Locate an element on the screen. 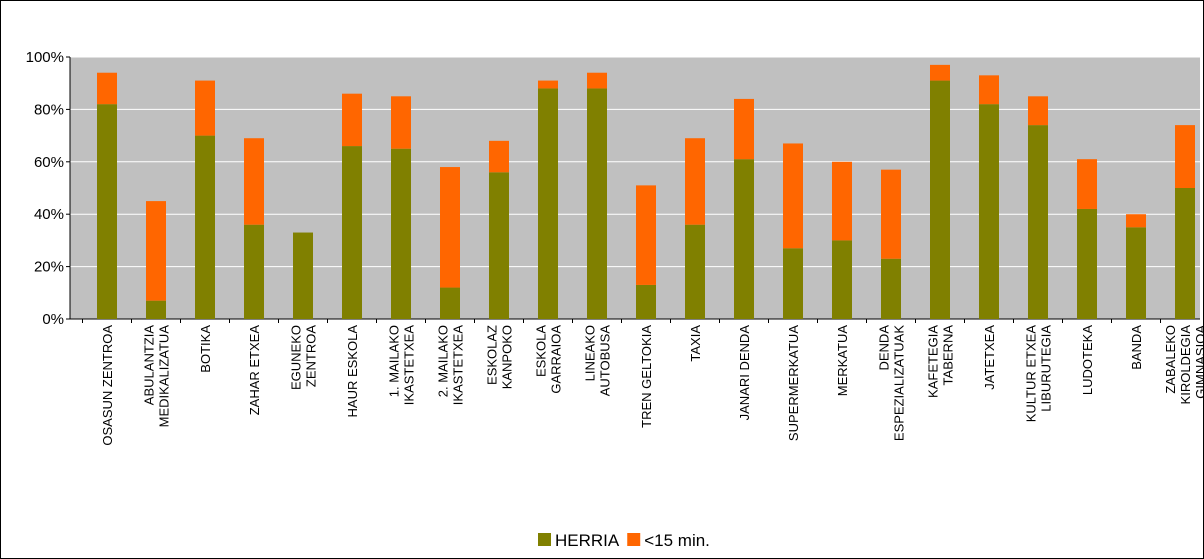 This screenshot has height=559, width=1204. x-tick-label: LINEAKOAUTOBUSA is located at coordinates (598, 361).